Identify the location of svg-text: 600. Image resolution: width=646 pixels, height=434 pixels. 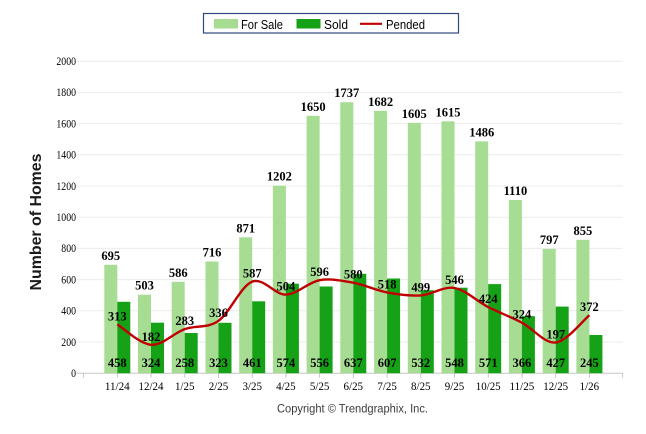
(68, 280).